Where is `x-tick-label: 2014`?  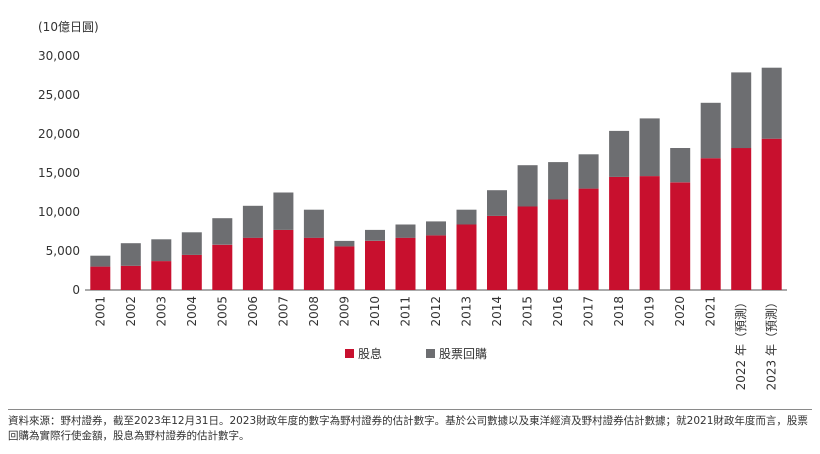 x-tick-label: 2014 is located at coordinates (497, 311).